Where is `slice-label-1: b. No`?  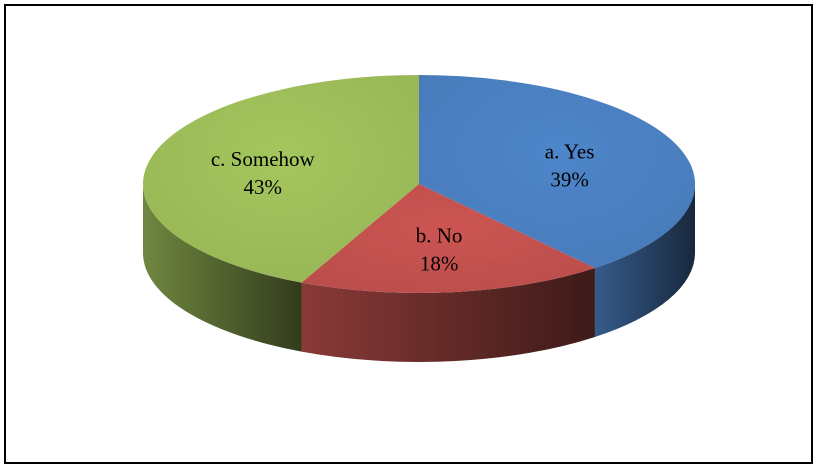
slice-label-1: b. No is located at coordinates (439, 236).